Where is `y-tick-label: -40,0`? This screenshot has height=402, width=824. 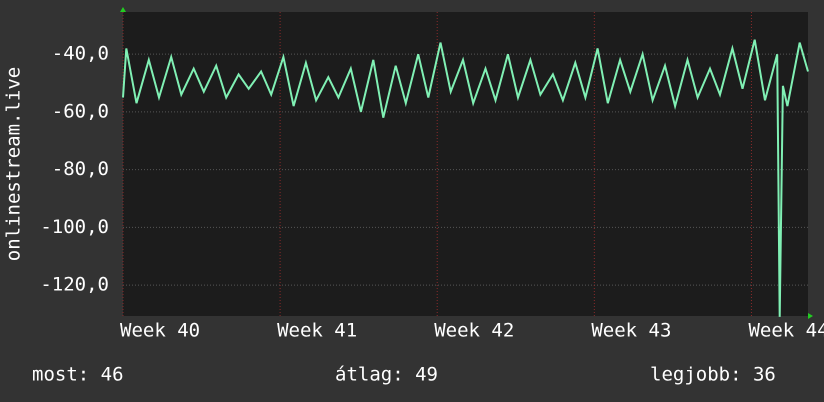
y-tick-label: -40,0 is located at coordinates (80, 54).